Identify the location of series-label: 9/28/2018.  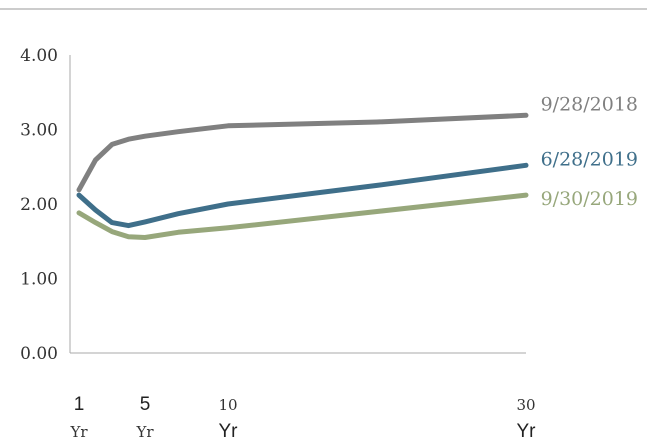
(589, 104).